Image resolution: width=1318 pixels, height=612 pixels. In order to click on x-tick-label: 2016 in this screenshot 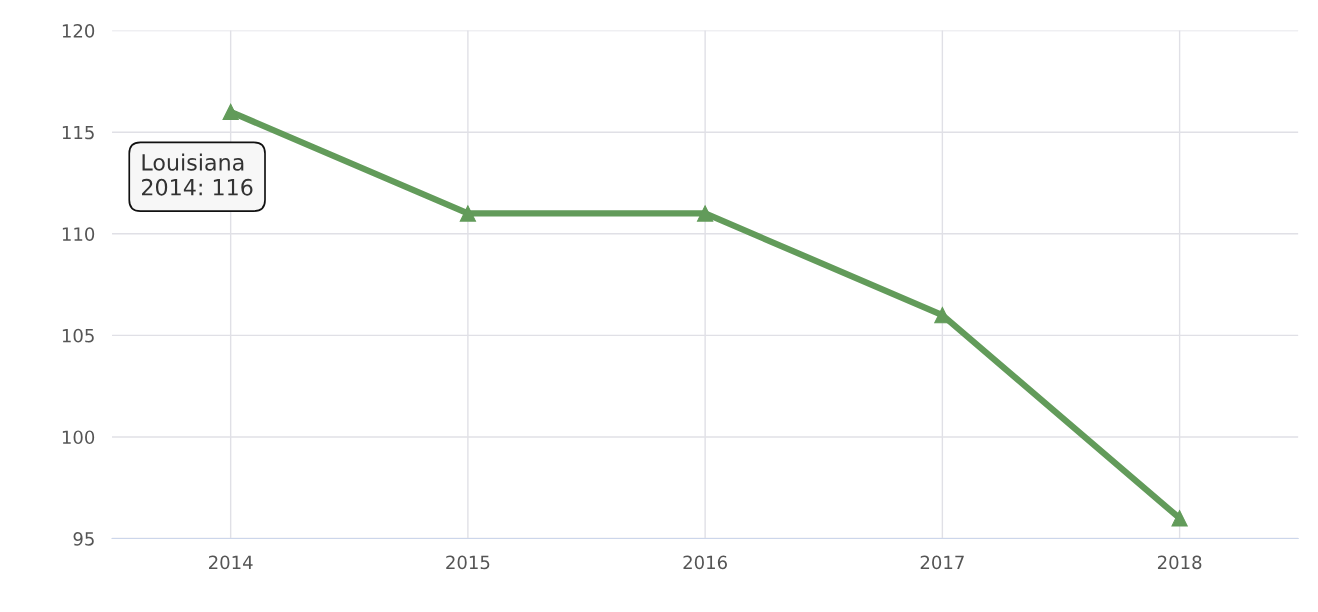, I will do `click(705, 562)`.